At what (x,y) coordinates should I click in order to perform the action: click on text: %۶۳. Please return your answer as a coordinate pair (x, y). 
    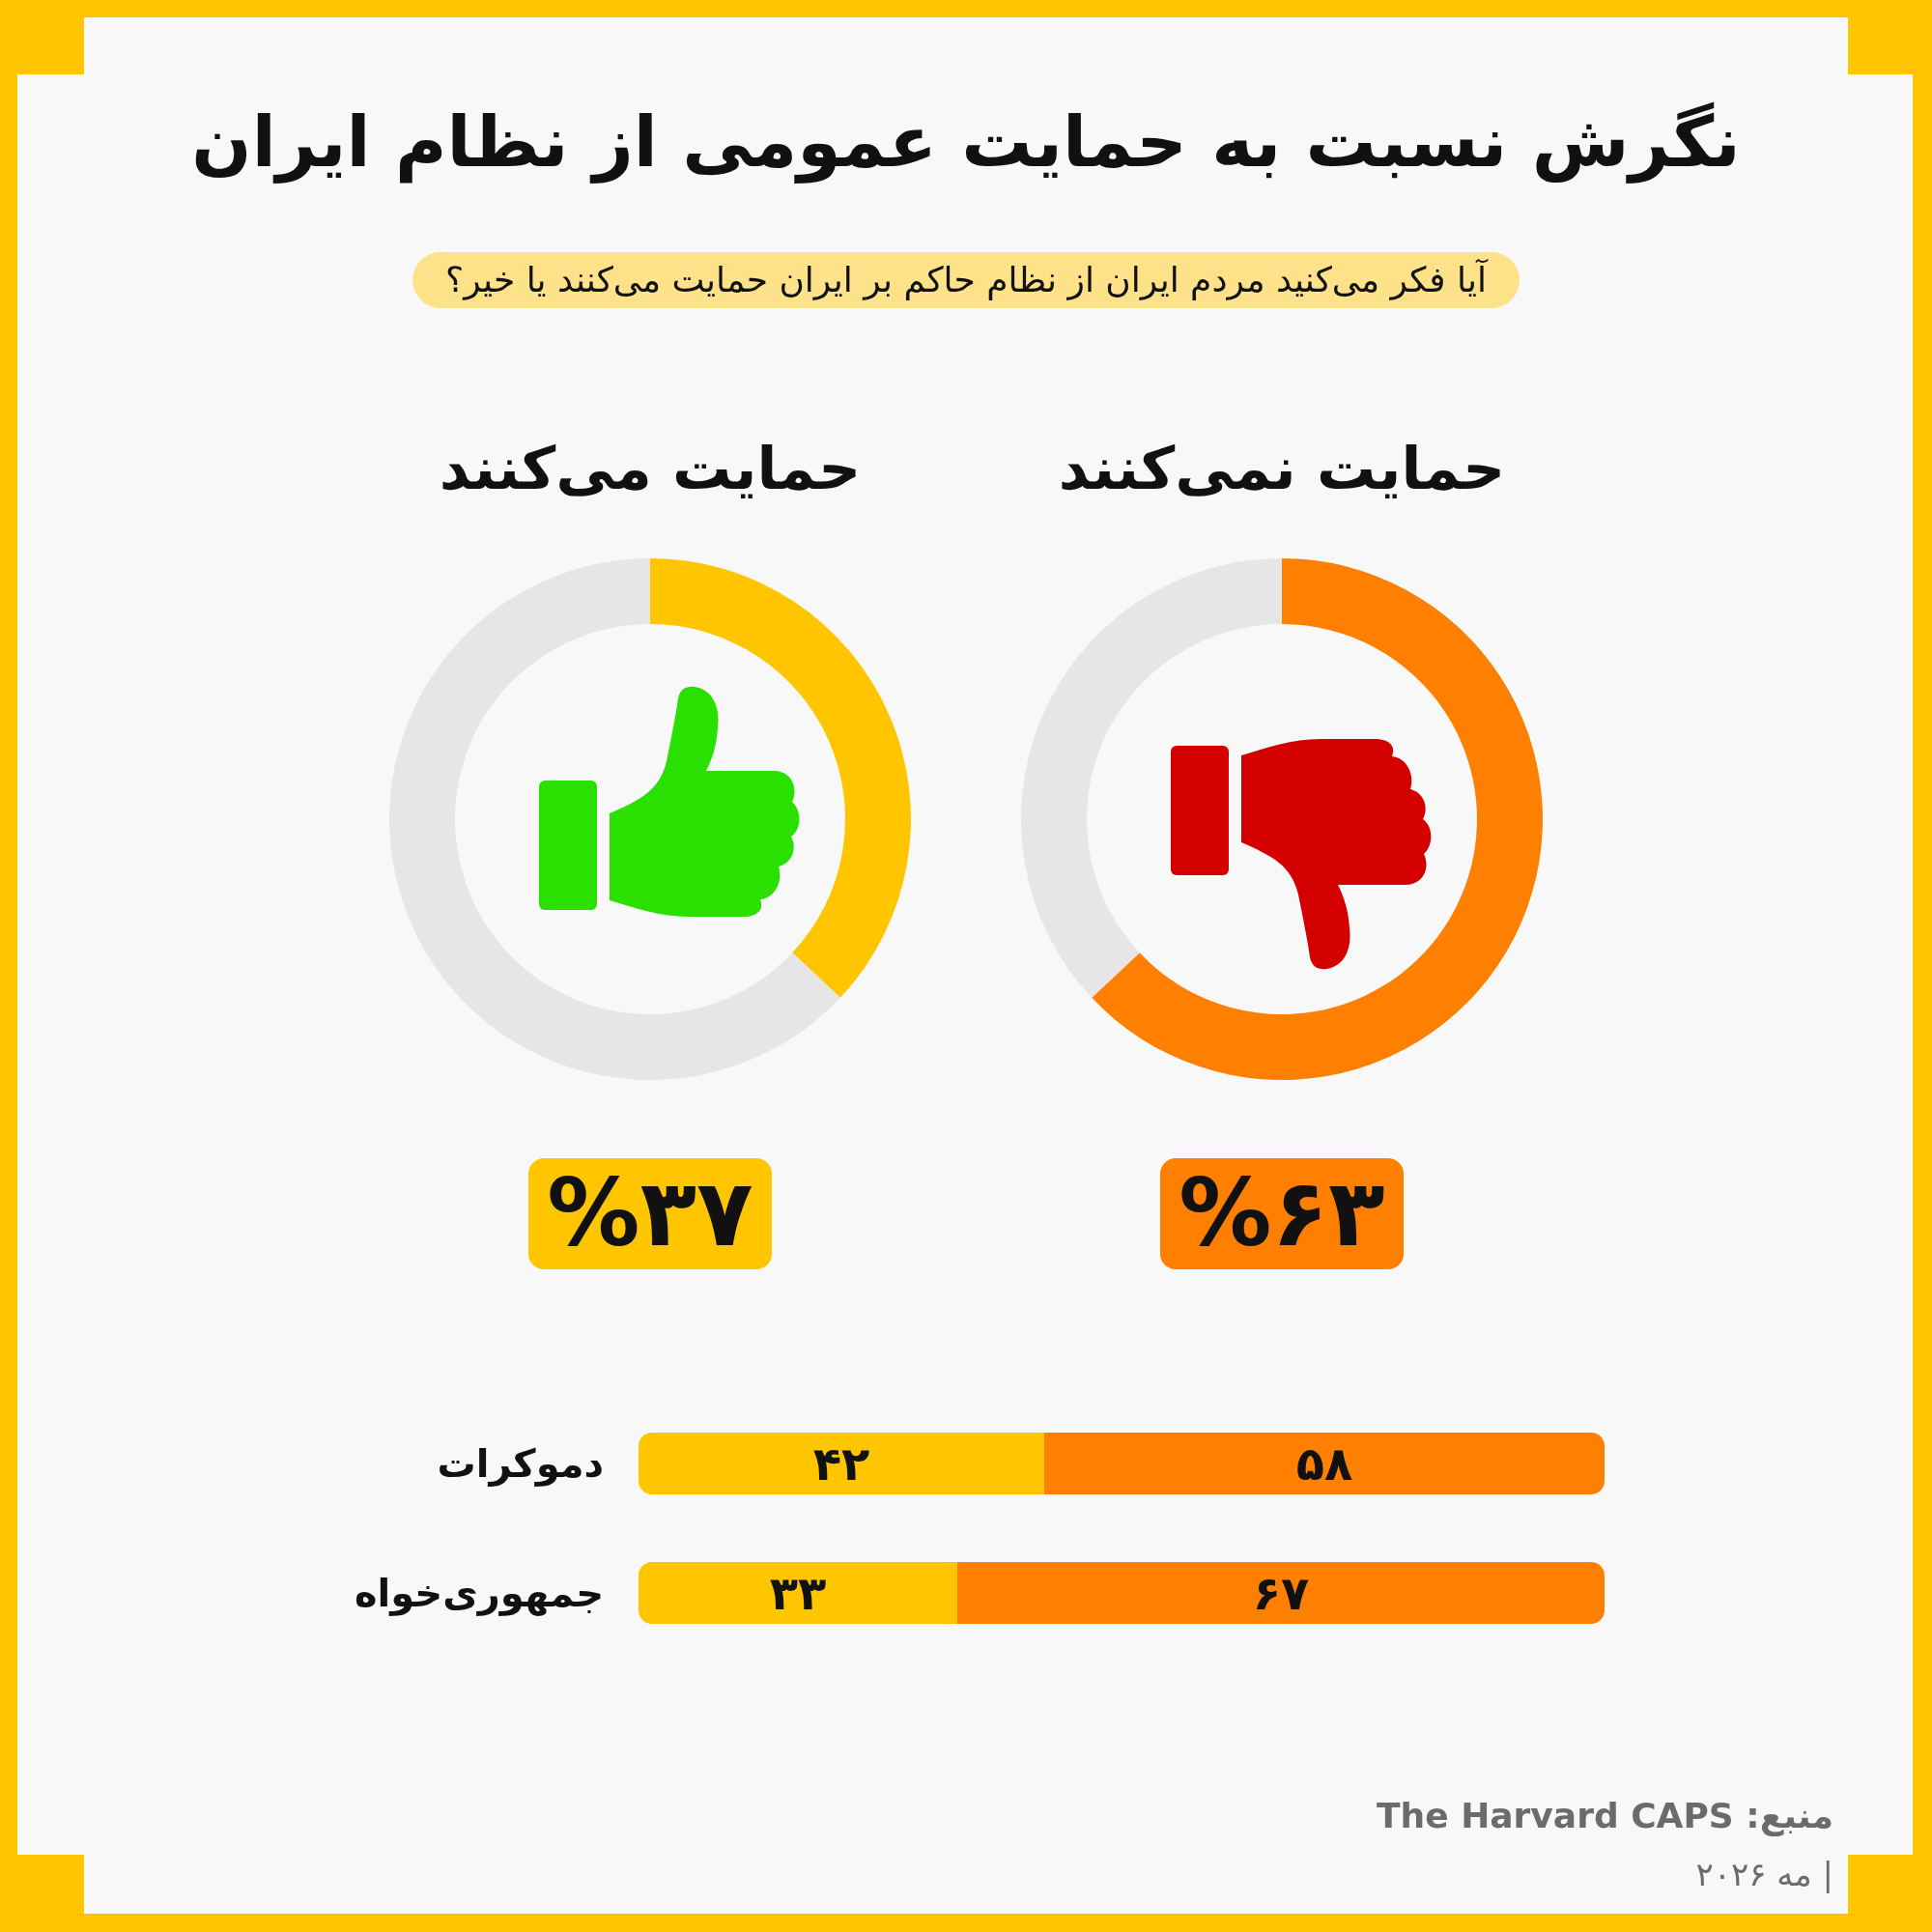
    Looking at the image, I should click on (1282, 1213).